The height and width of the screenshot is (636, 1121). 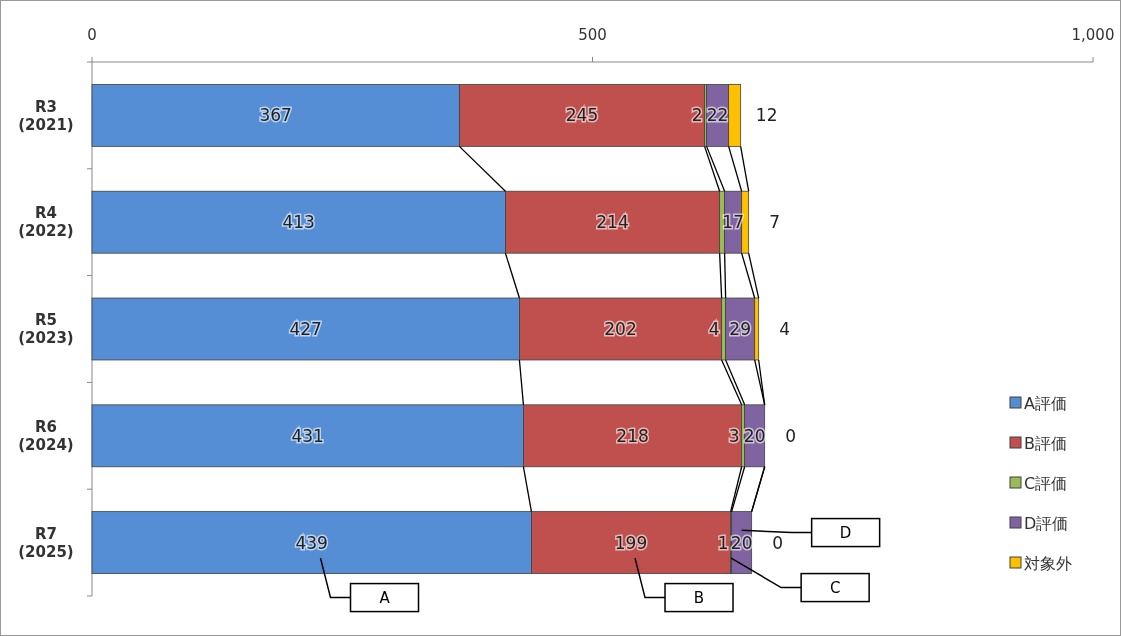 What do you see at coordinates (1045, 403) in the screenshot?
I see `legend-label: A評価` at bounding box center [1045, 403].